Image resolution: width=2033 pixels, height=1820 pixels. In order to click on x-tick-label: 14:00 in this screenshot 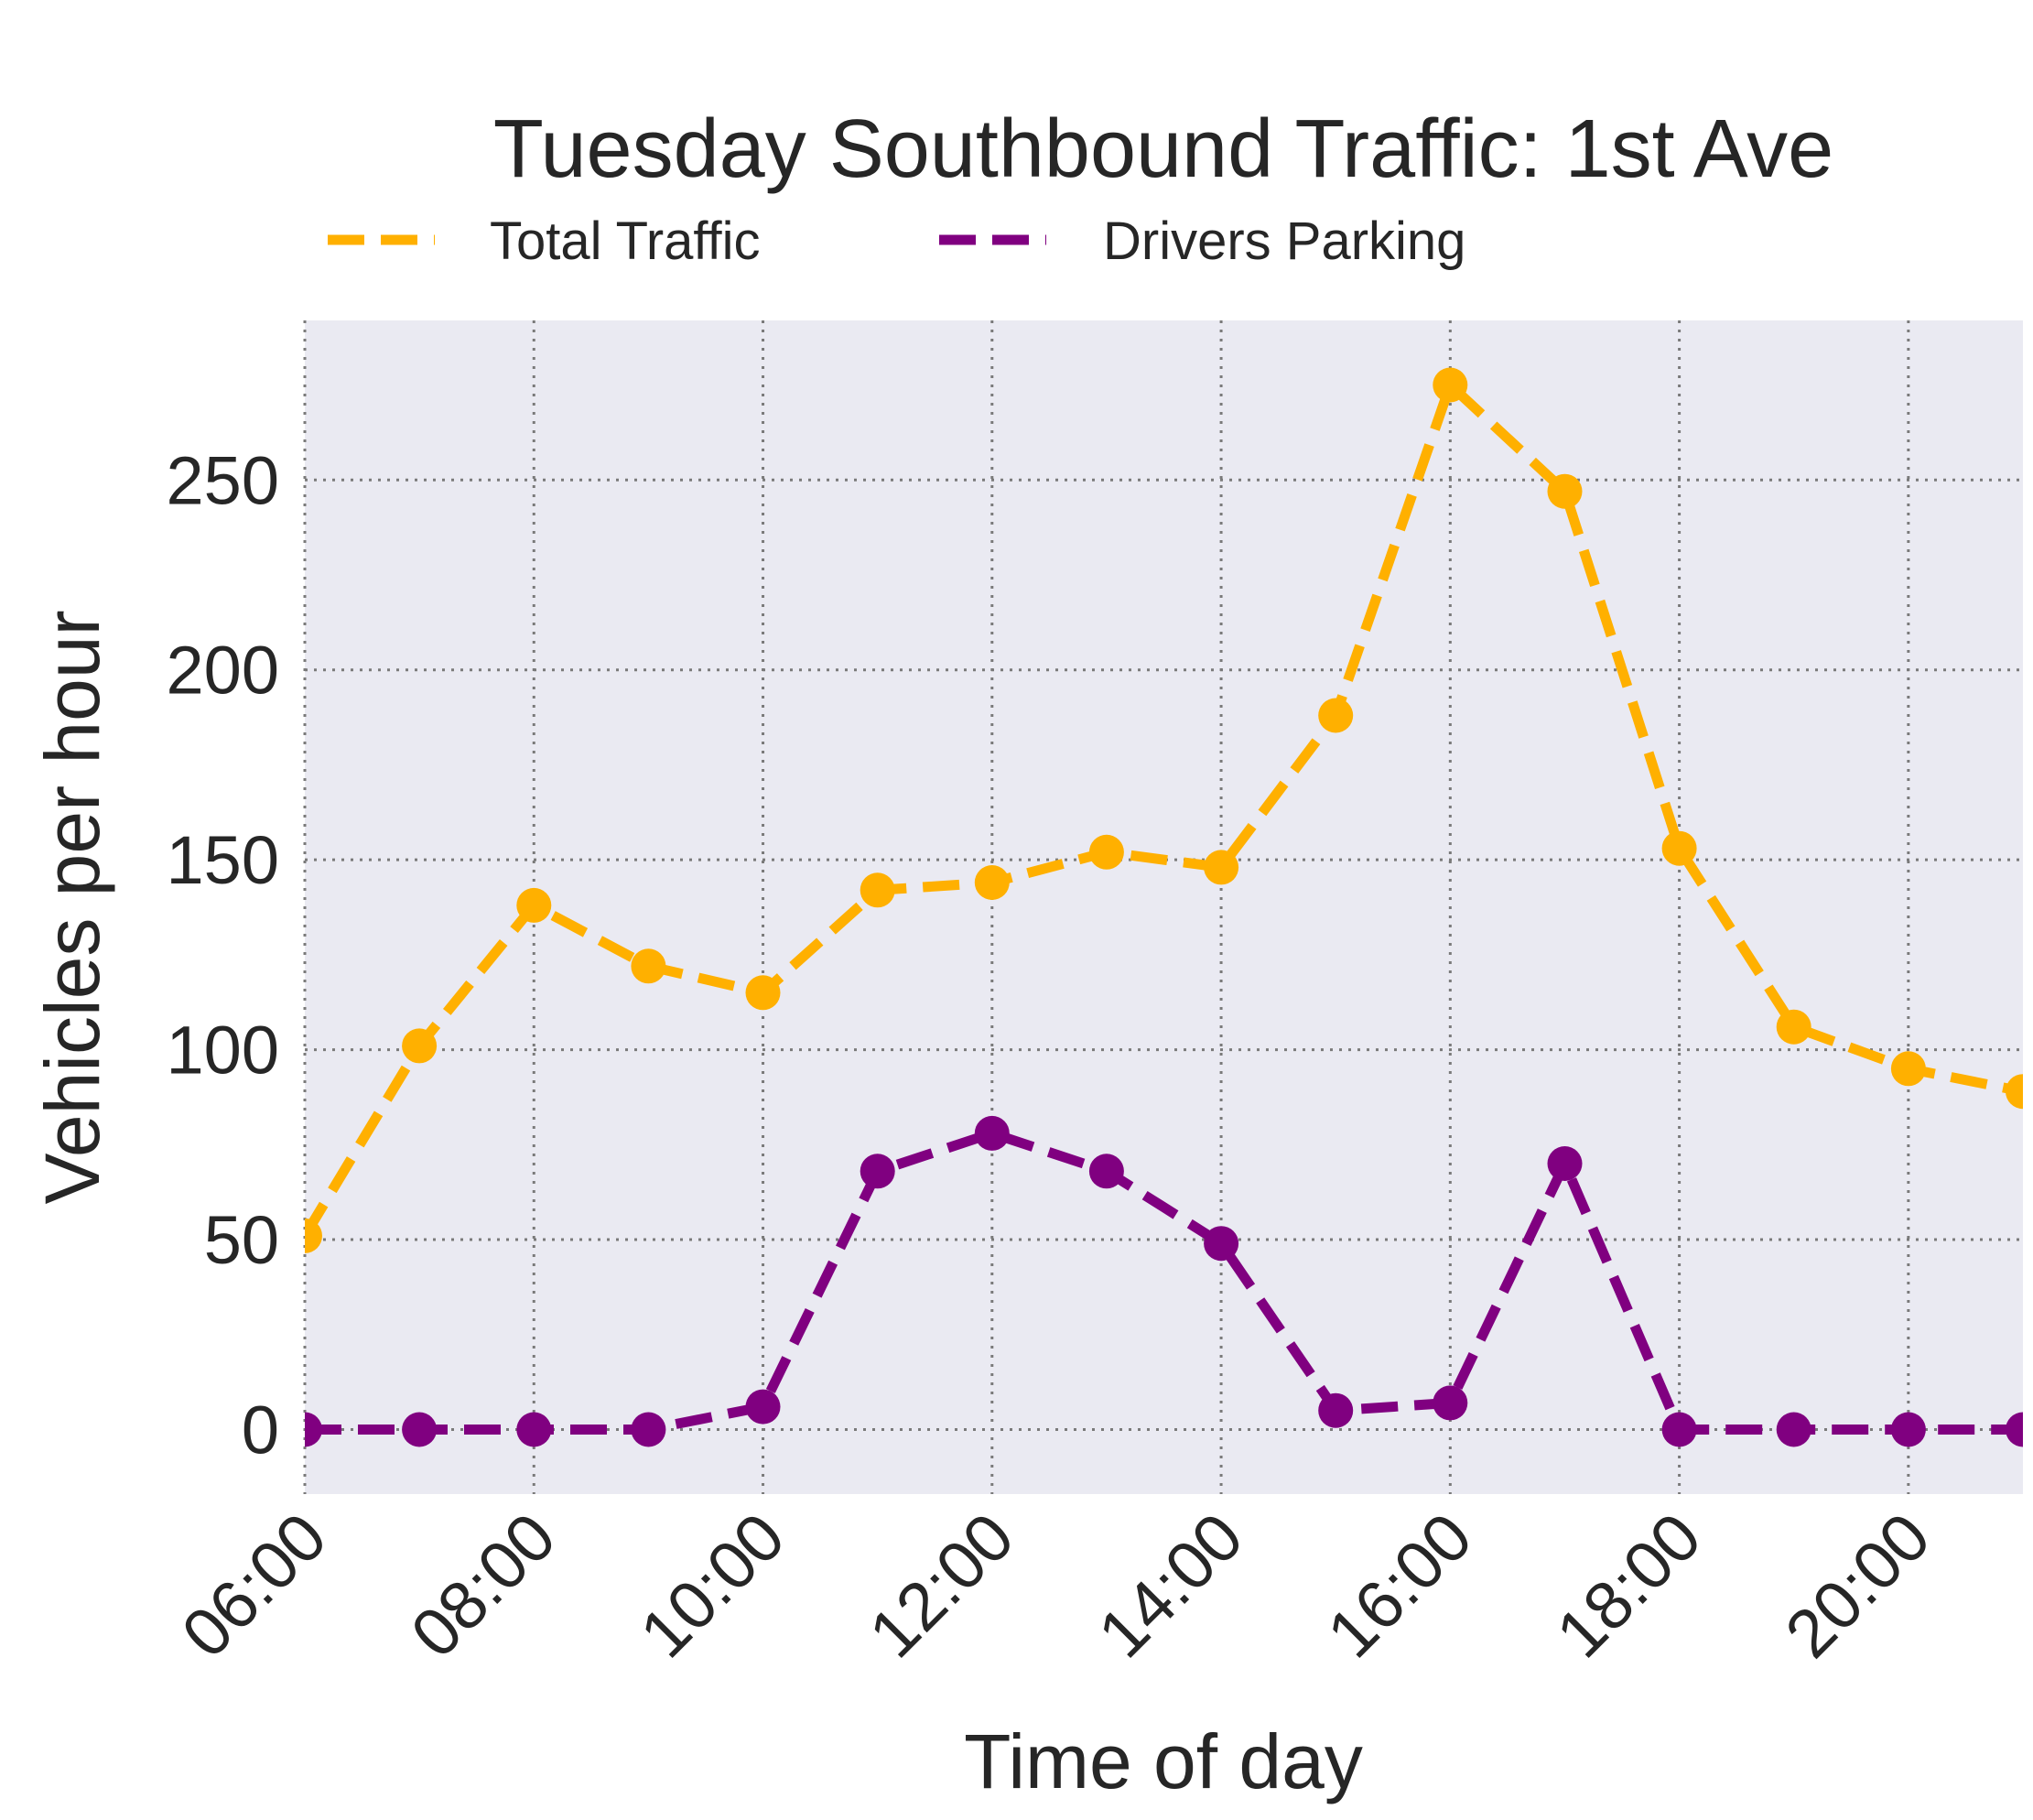, I will do `click(1171, 1586)`.